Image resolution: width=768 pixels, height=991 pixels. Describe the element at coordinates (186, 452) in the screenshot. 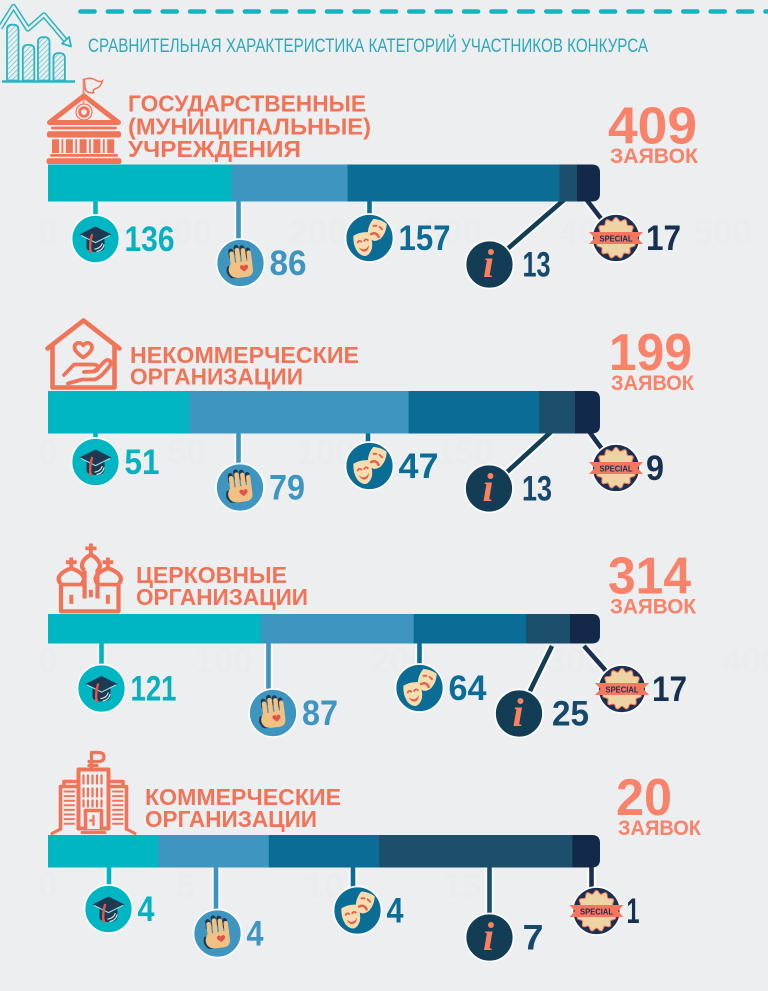

I see `svg-text: 50` at that location.